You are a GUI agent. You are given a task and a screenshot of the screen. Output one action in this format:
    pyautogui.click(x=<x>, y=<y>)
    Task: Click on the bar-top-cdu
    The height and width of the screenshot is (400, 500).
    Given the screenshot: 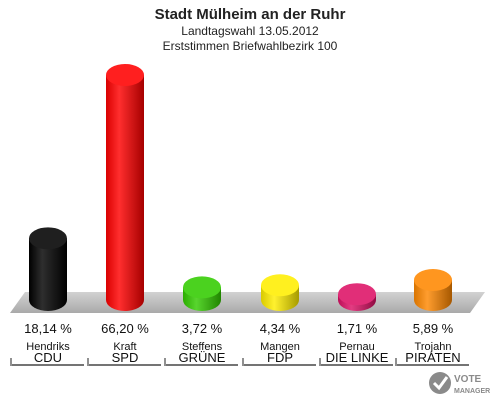 What is the action you would take?
    pyautogui.click(x=48, y=238)
    